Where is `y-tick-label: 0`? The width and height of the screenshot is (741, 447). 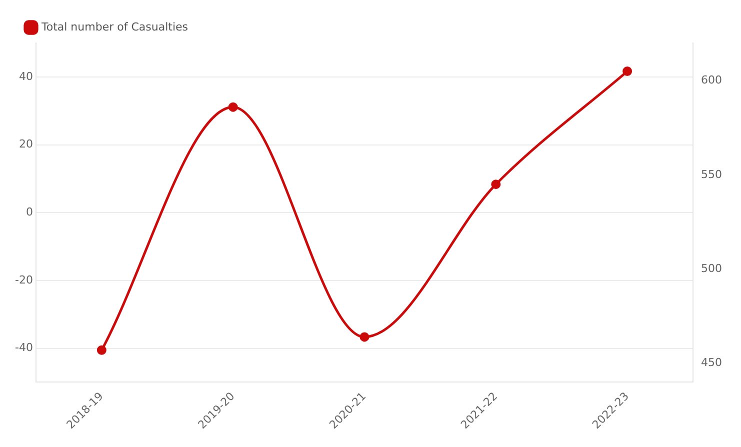
y-tick-label: 0 is located at coordinates (29, 211).